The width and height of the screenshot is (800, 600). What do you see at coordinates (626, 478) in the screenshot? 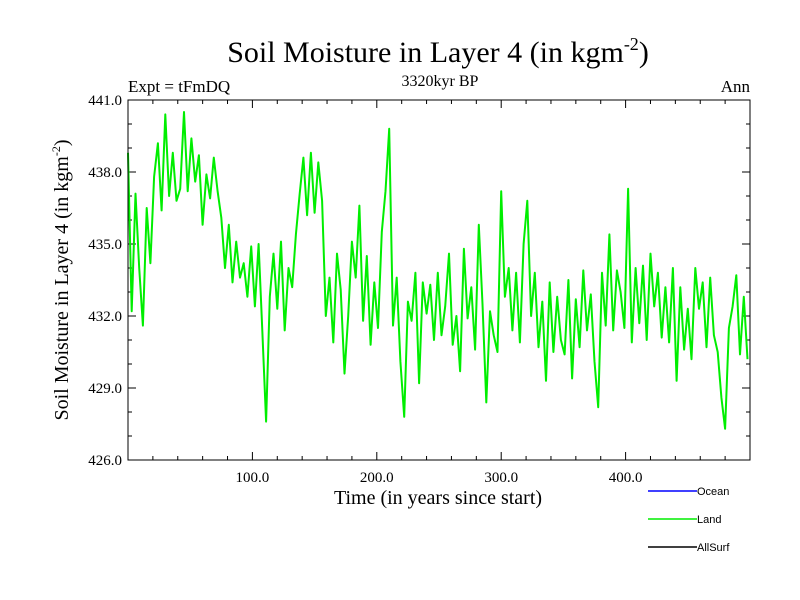
I see `x-tick-label: 400.0` at bounding box center [626, 478].